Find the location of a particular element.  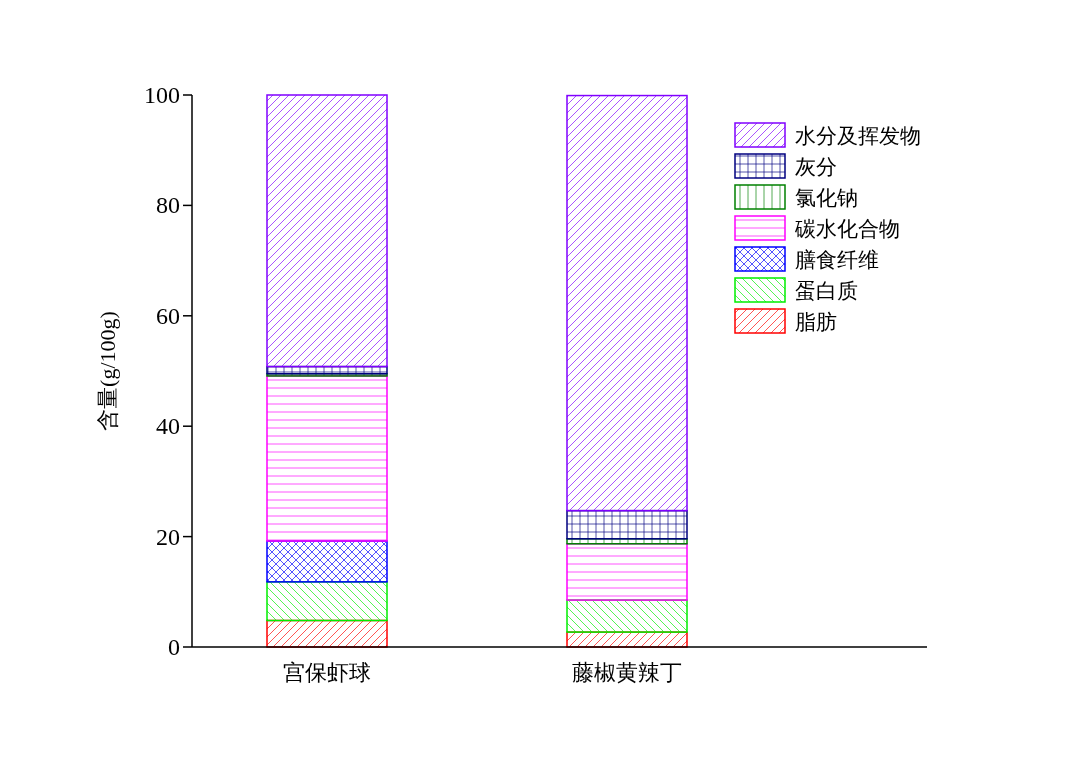

y-tick-label: 80 is located at coordinates (168, 205).